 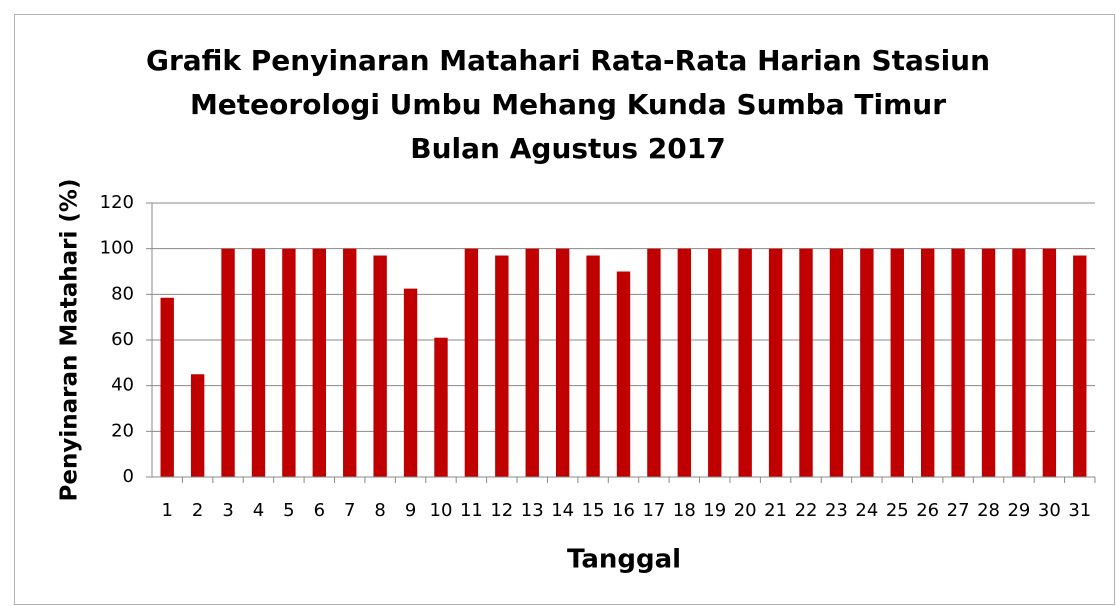 What do you see at coordinates (684, 510) in the screenshot?
I see `x-tick-label: 18` at bounding box center [684, 510].